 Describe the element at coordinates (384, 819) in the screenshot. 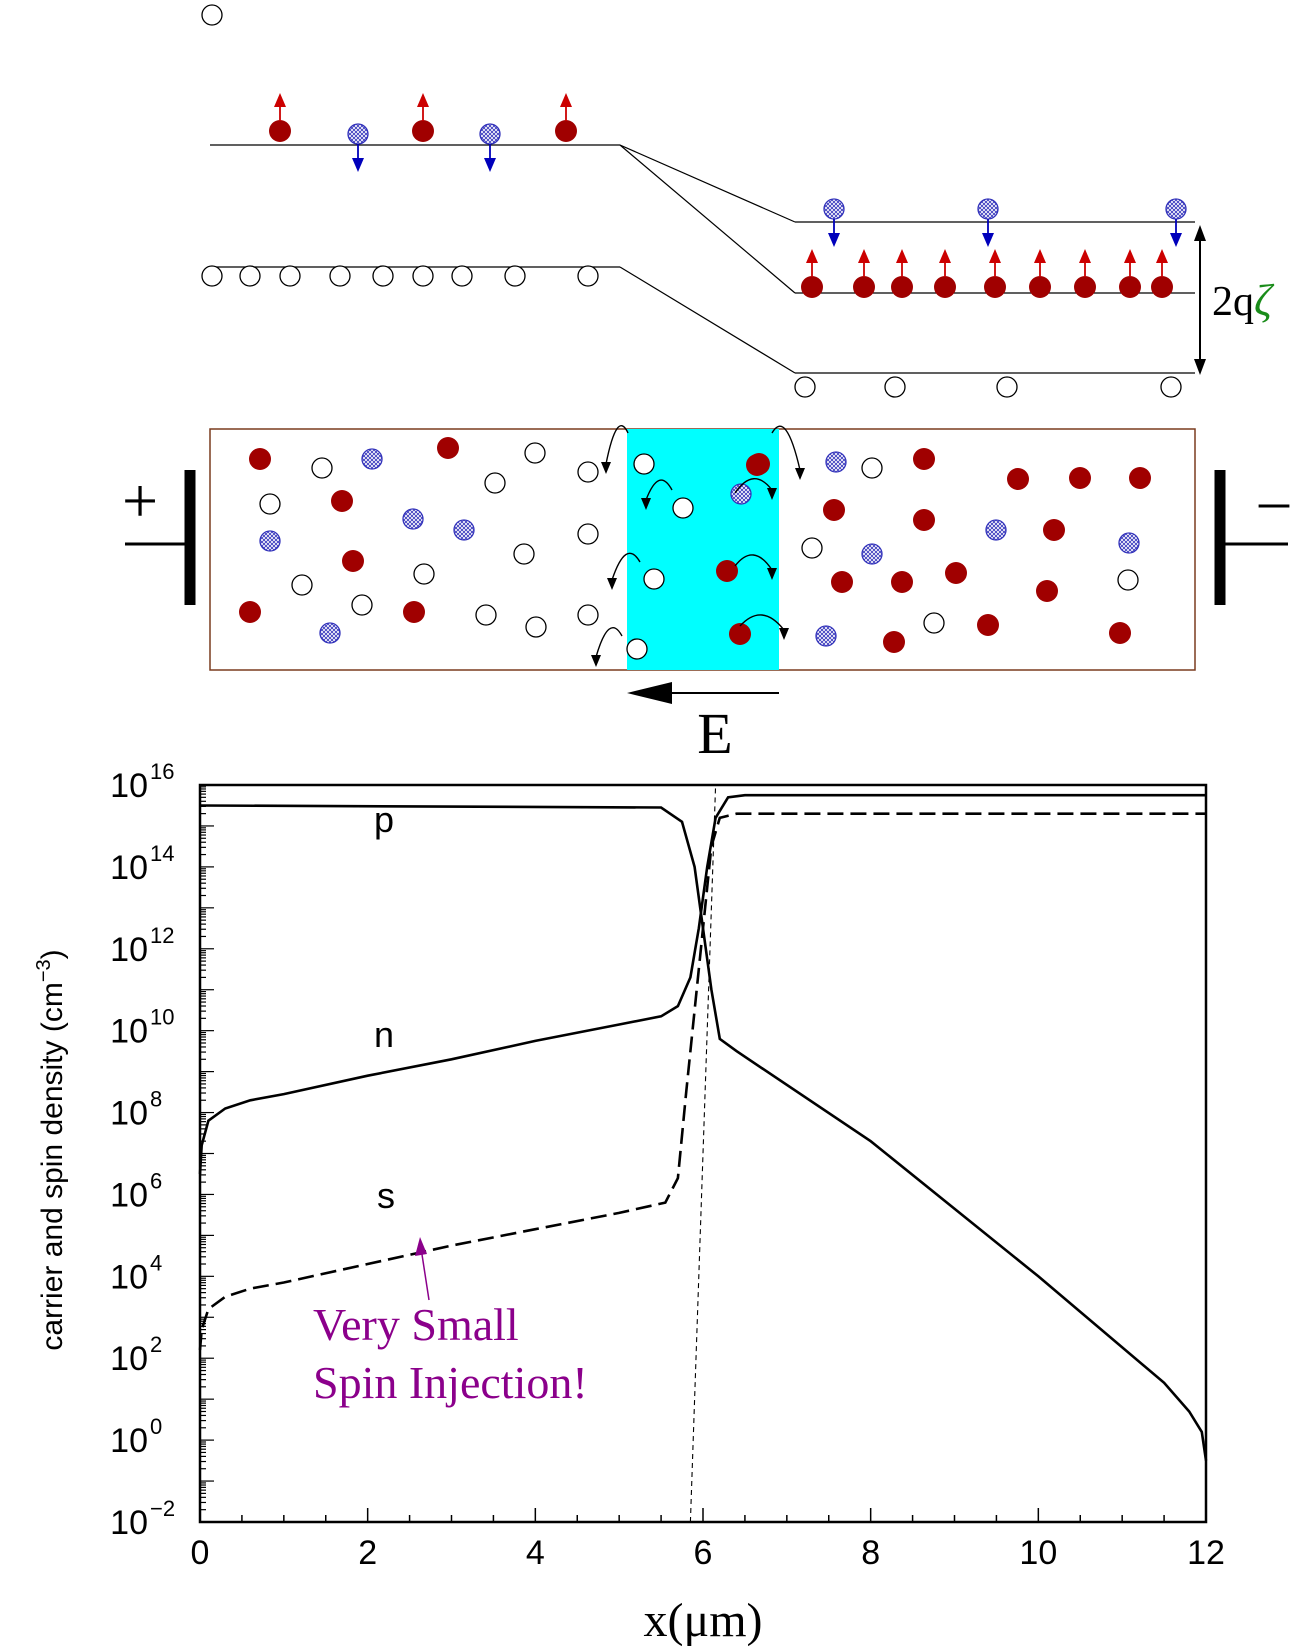

I see `curve-label-p: p` at that location.